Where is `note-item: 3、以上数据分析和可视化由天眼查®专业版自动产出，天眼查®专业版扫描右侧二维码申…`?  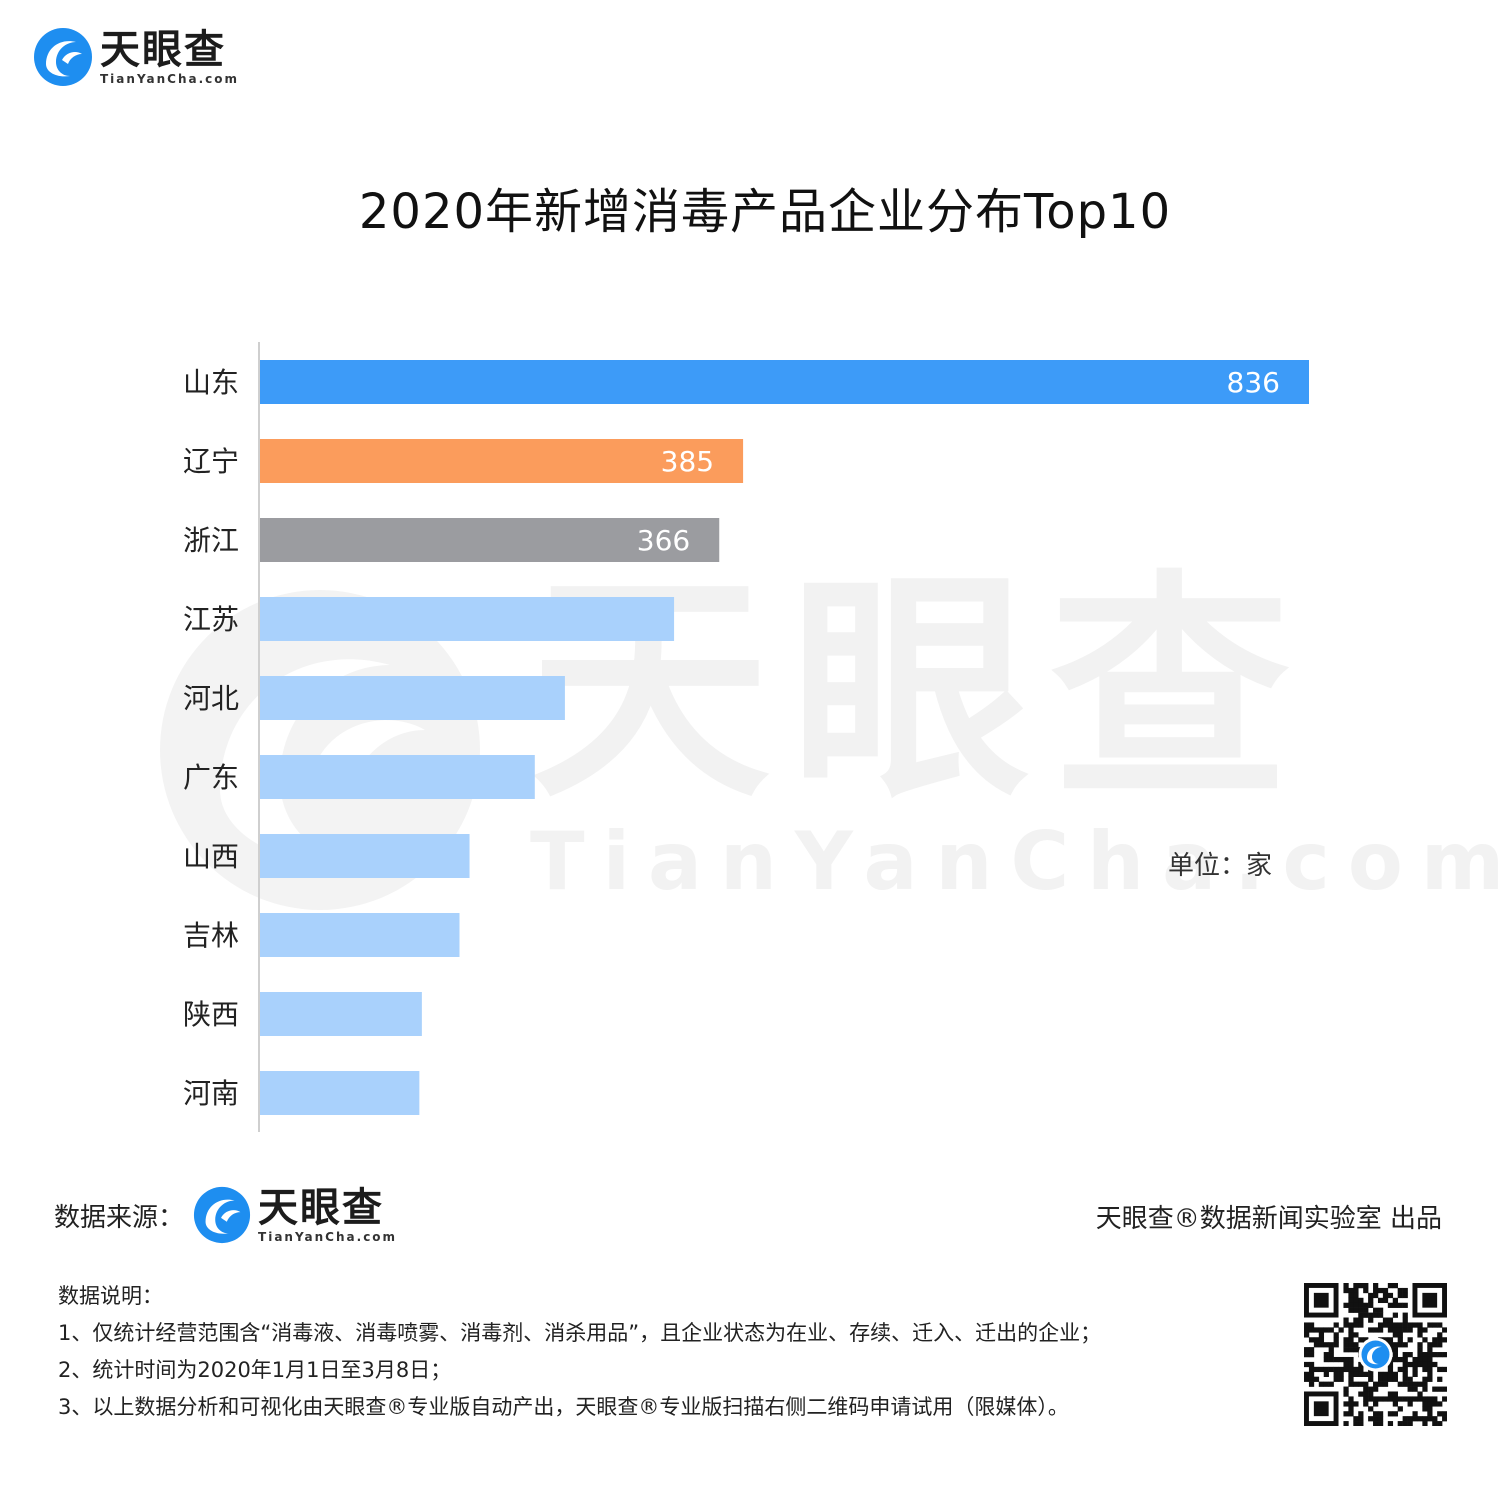
note-item: 3、以上数据分析和可视化由天眼查®专业版自动产出，天眼查®专业版扫描右侧二维码申… is located at coordinates (563, 1407).